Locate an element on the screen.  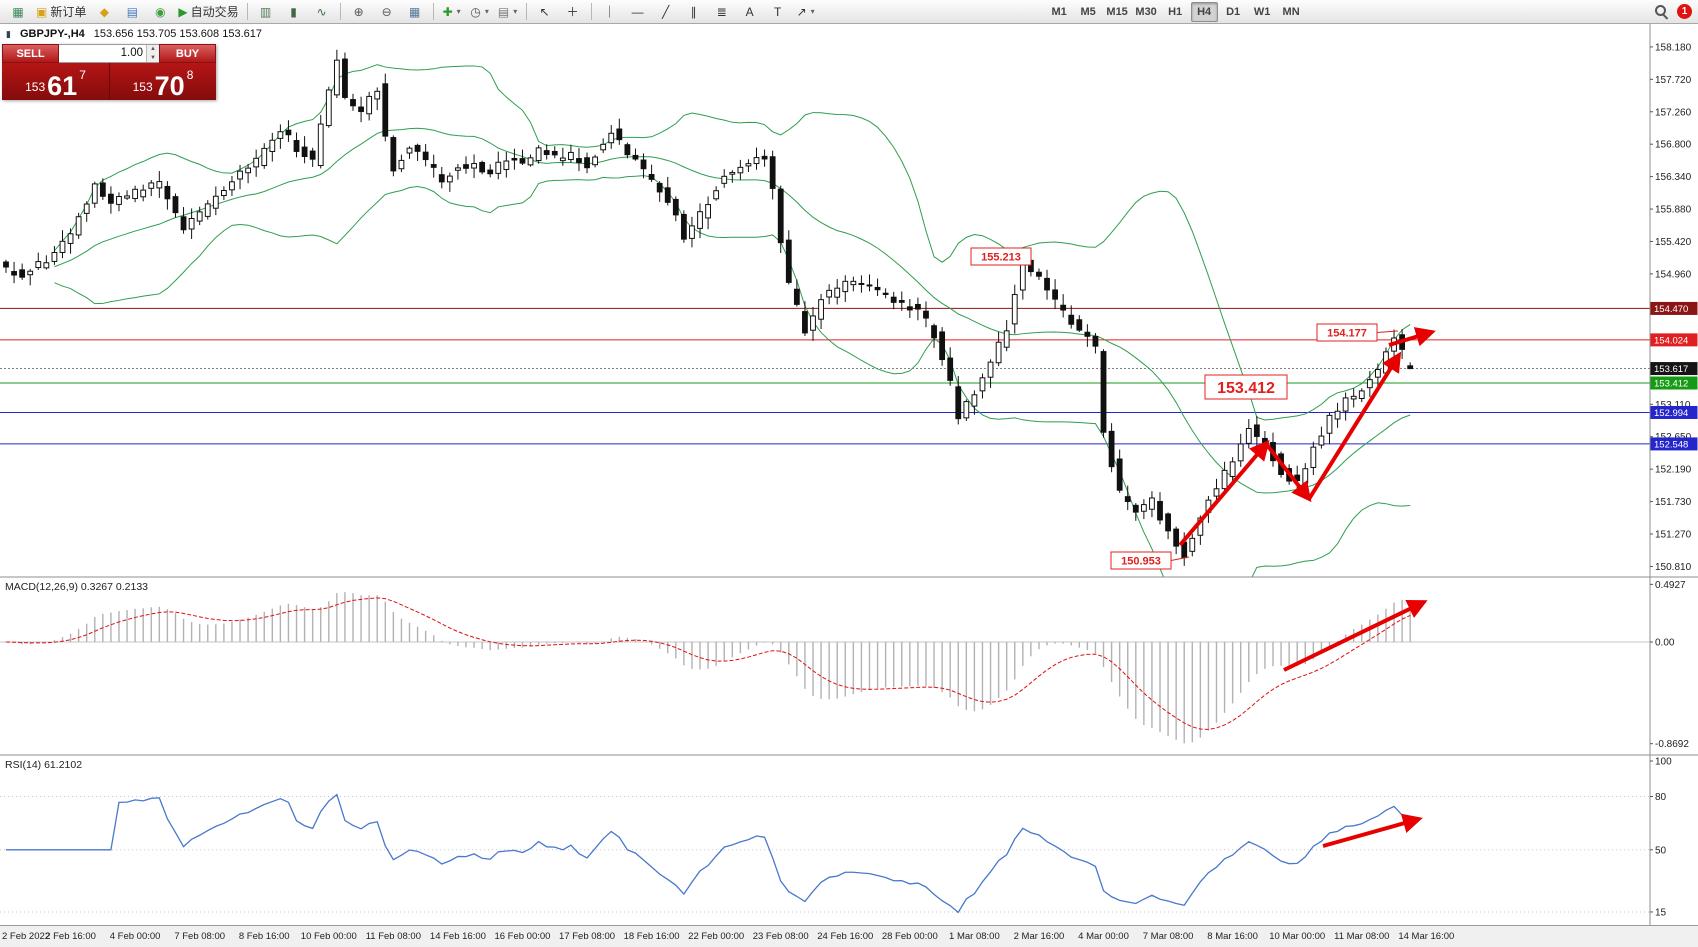
timeframe-w1: W1 is located at coordinates (1262, 11).